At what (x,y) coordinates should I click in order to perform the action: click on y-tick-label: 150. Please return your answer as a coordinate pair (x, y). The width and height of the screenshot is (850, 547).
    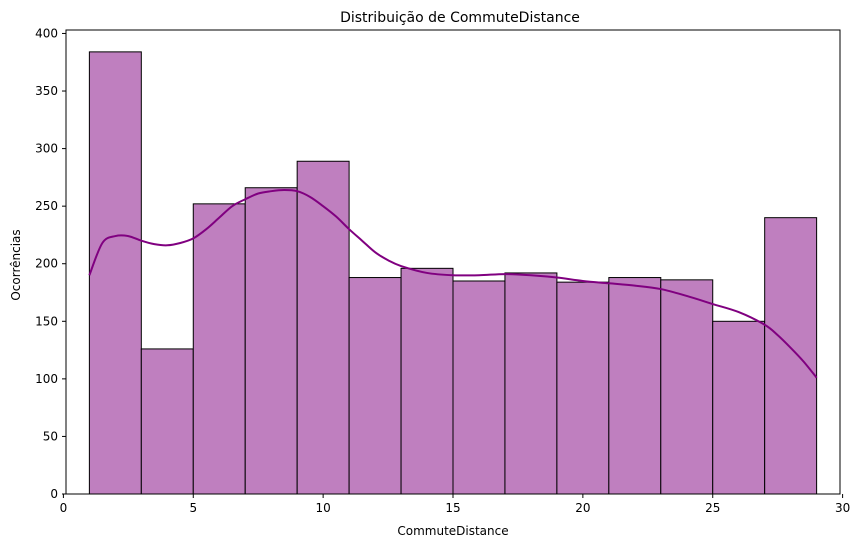
    Looking at the image, I should click on (46, 321).